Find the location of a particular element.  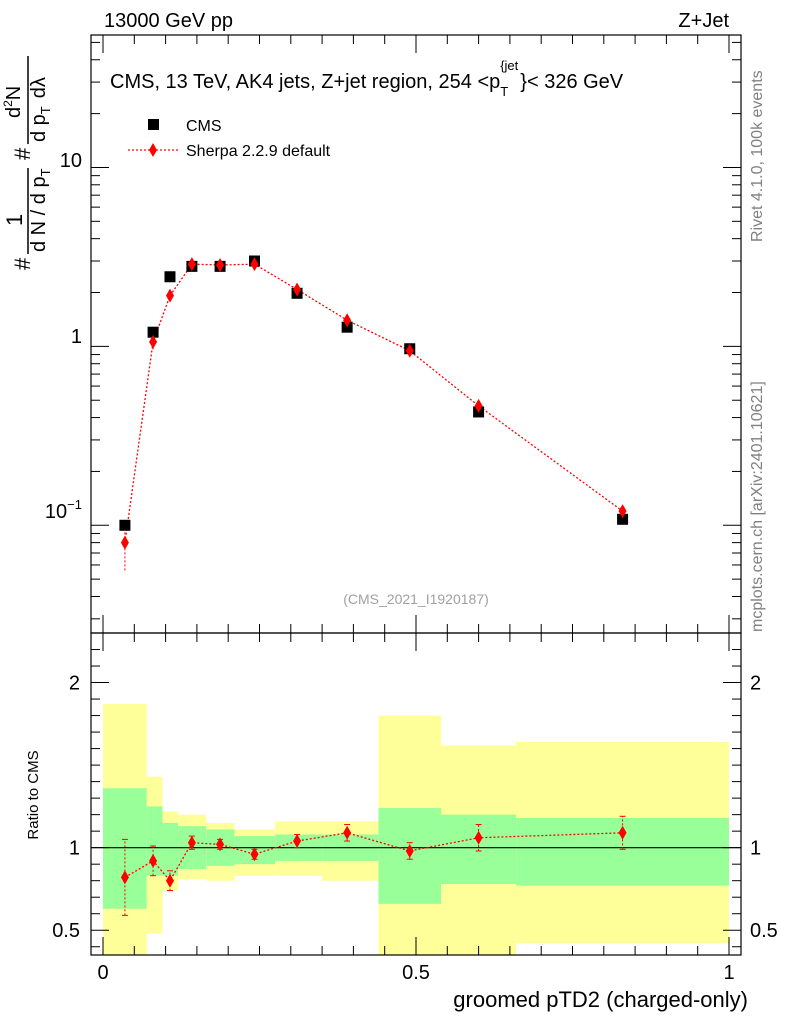

ratio-ylabel: Ratio to CMS is located at coordinates (33, 794).